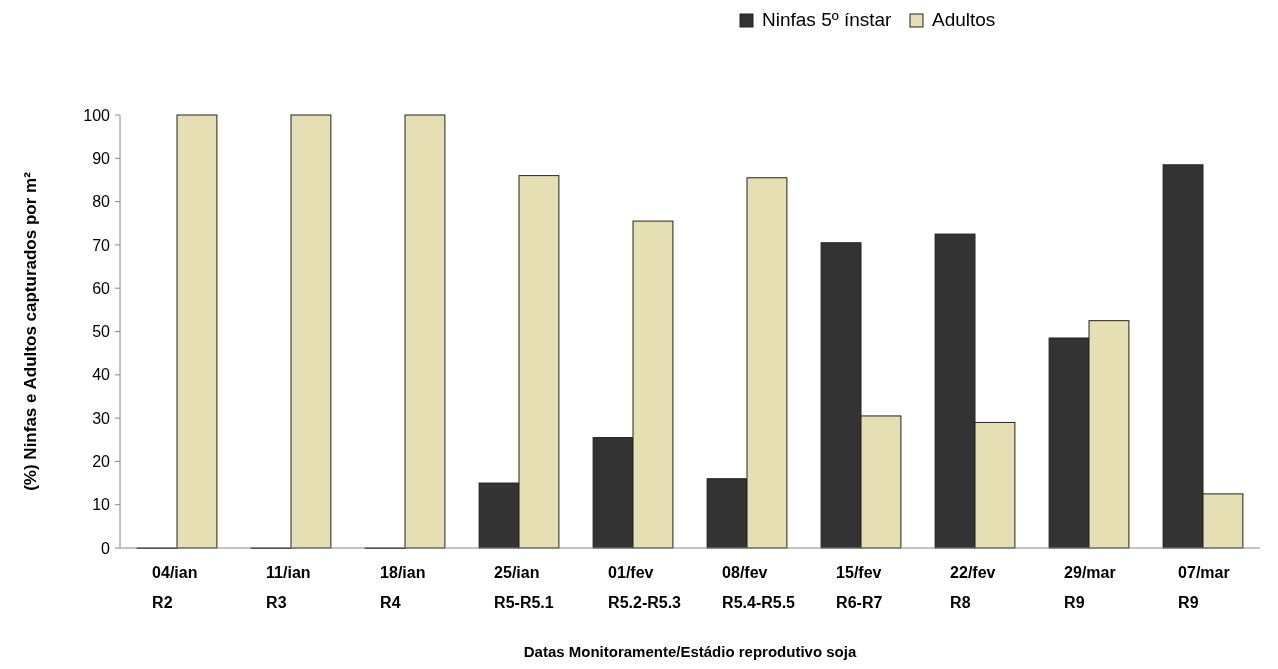 The width and height of the screenshot is (1278, 669). Describe the element at coordinates (101, 375) in the screenshot. I see `y-tick-label: 40` at that location.